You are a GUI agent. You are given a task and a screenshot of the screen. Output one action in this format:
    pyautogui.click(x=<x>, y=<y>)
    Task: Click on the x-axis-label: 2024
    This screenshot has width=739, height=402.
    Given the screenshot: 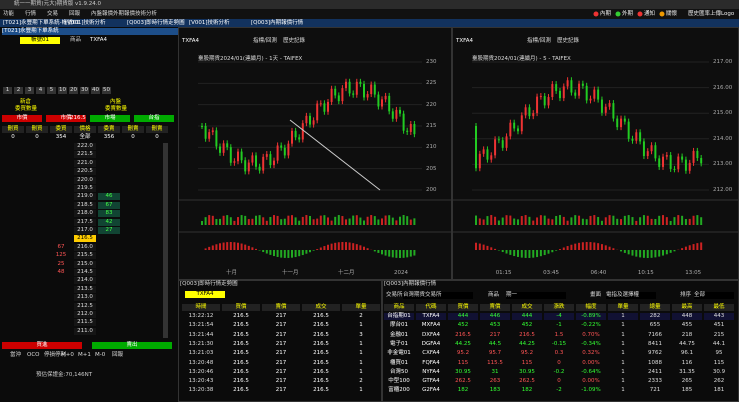 What is the action you would take?
    pyautogui.click(x=401, y=273)
    